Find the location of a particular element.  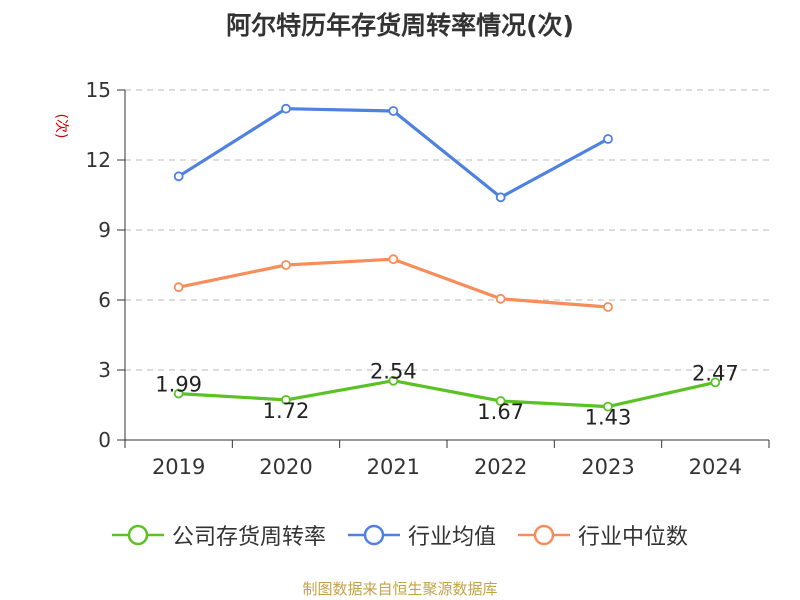

legend-label: 行业中位数 is located at coordinates (633, 537).